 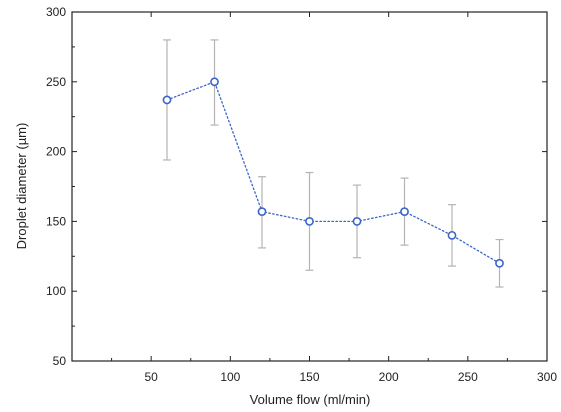 I want to click on x-tick-label: 250, so click(x=468, y=377).